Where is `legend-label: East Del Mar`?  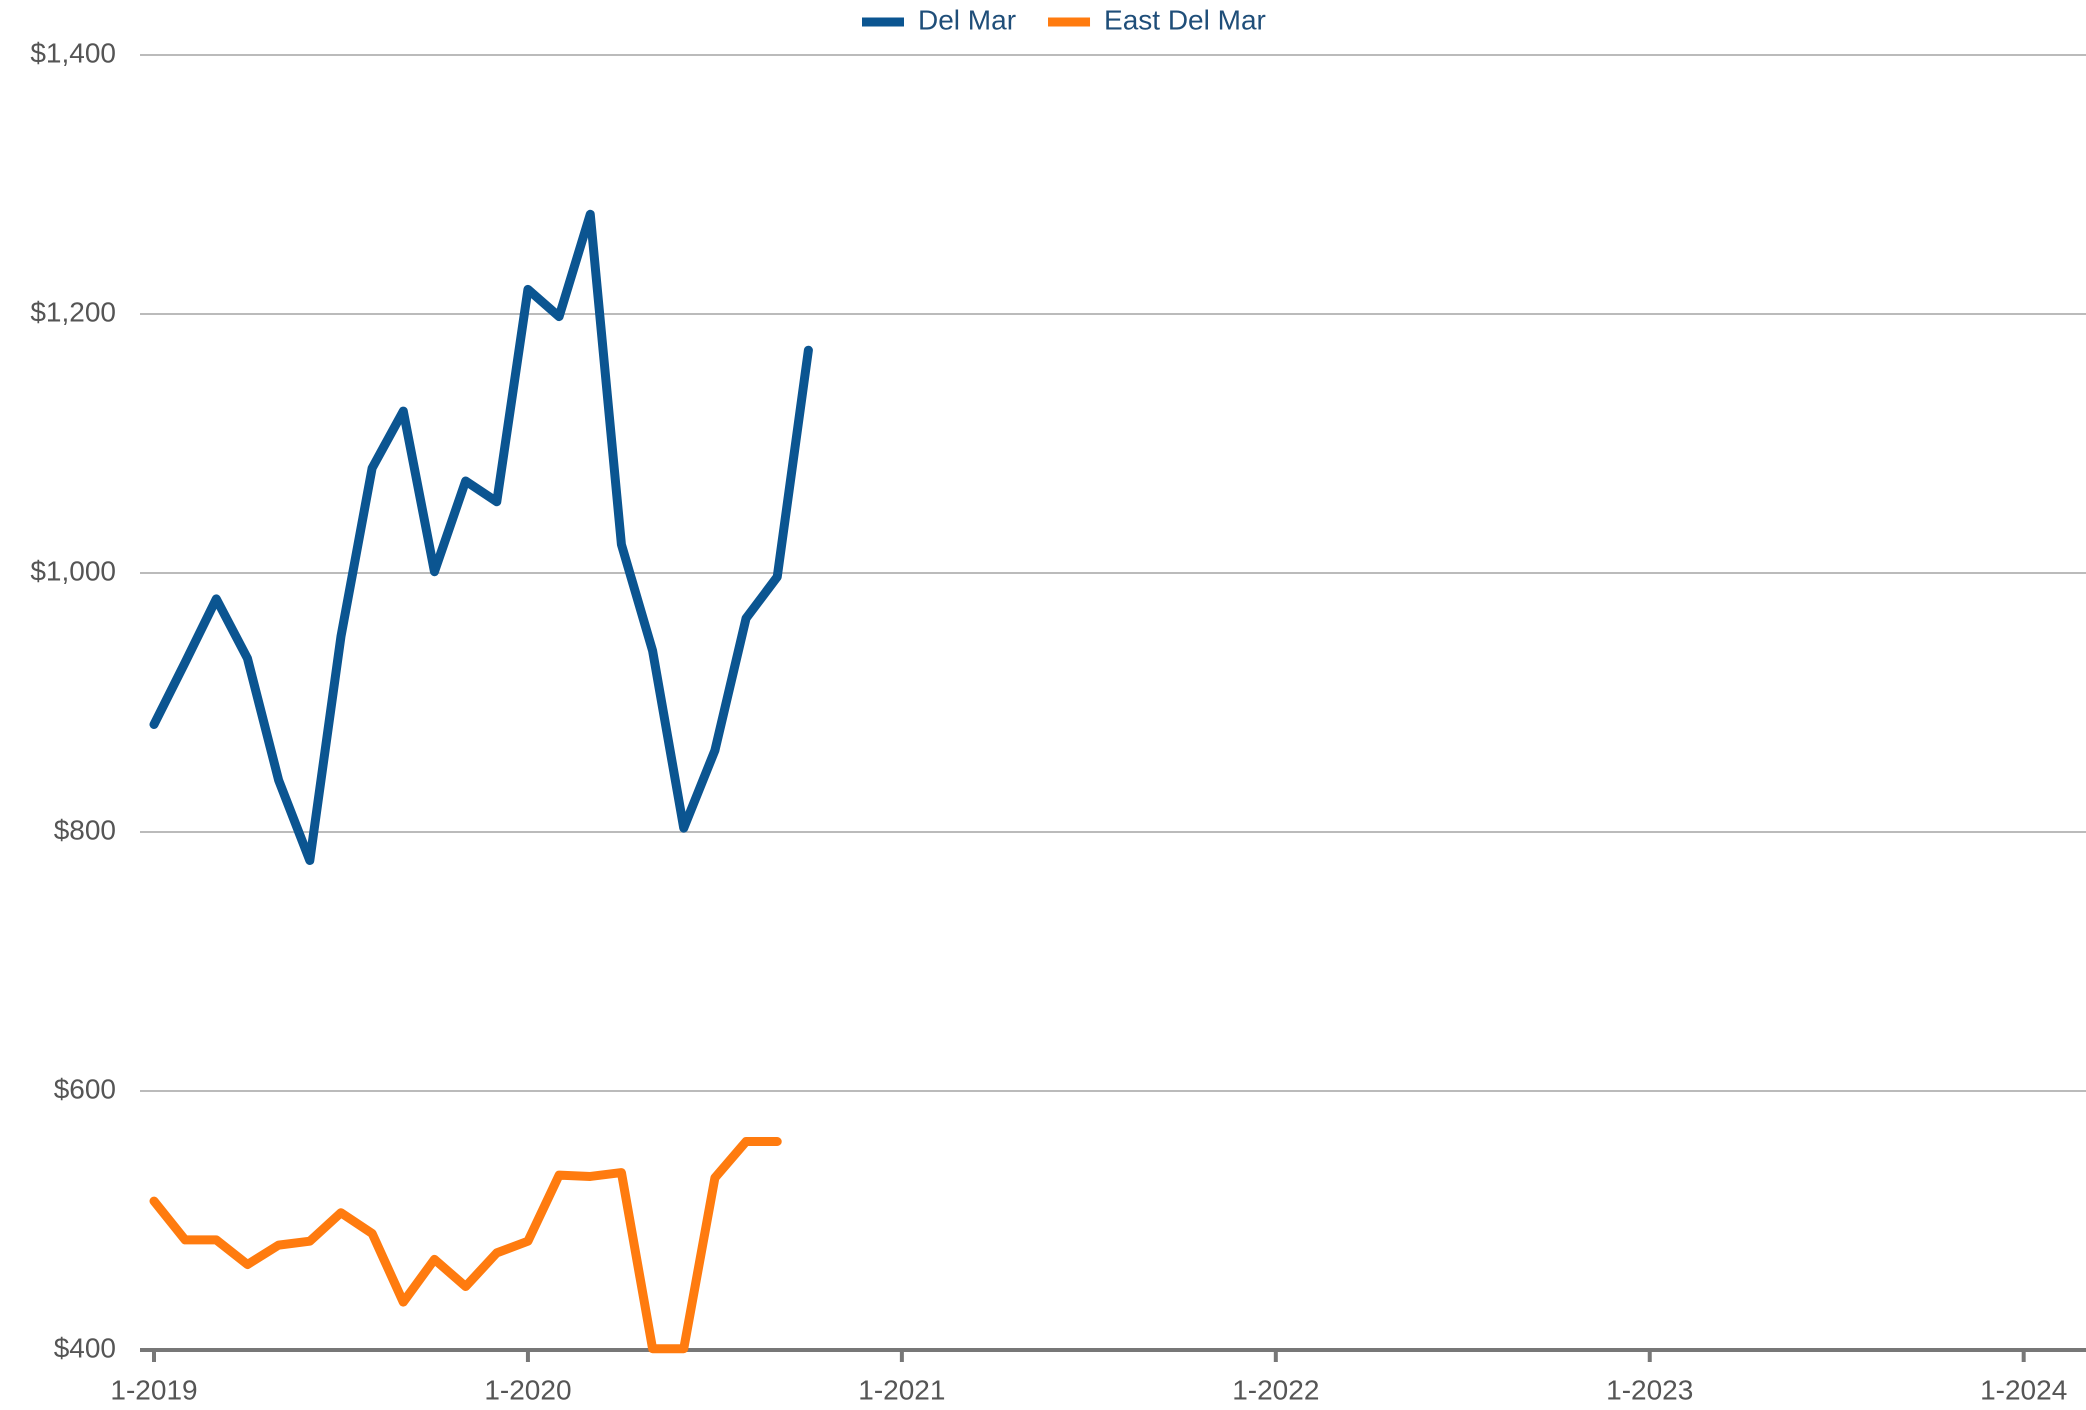 legend-label: East Del Mar is located at coordinates (1185, 19).